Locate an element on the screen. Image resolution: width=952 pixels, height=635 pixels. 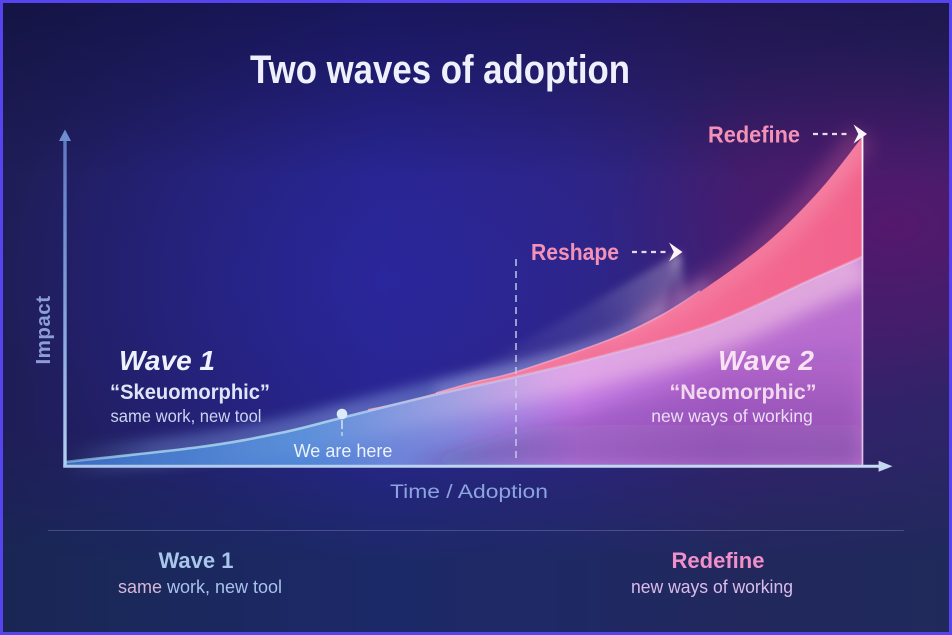
svg-text: Reshape is located at coordinates (575, 252).